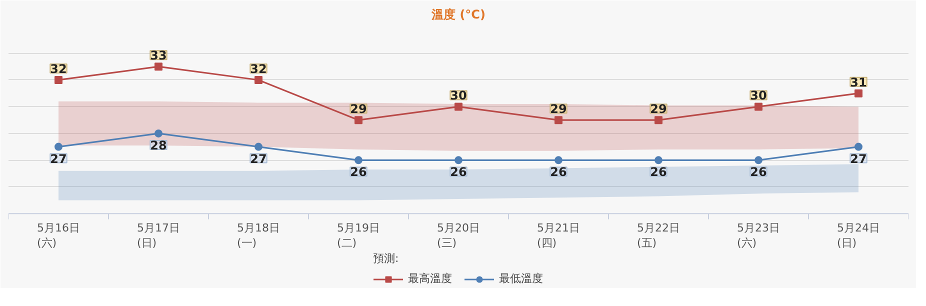 The height and width of the screenshot is (306, 926). What do you see at coordinates (386, 258) in the screenshot?
I see `legend-title: 預測:` at bounding box center [386, 258].